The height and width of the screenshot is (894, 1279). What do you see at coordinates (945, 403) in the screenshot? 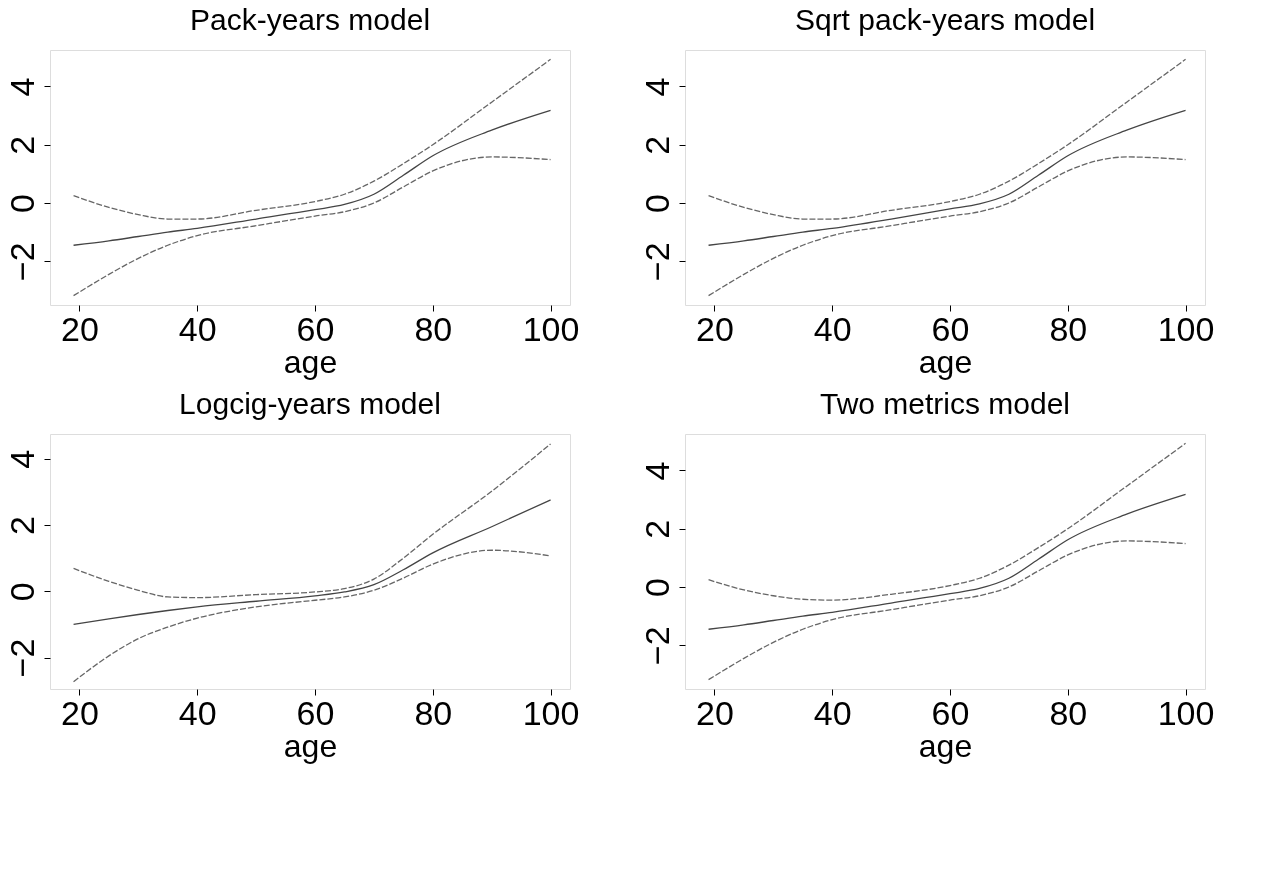
I see `chart-title: Two metrics model` at bounding box center [945, 403].